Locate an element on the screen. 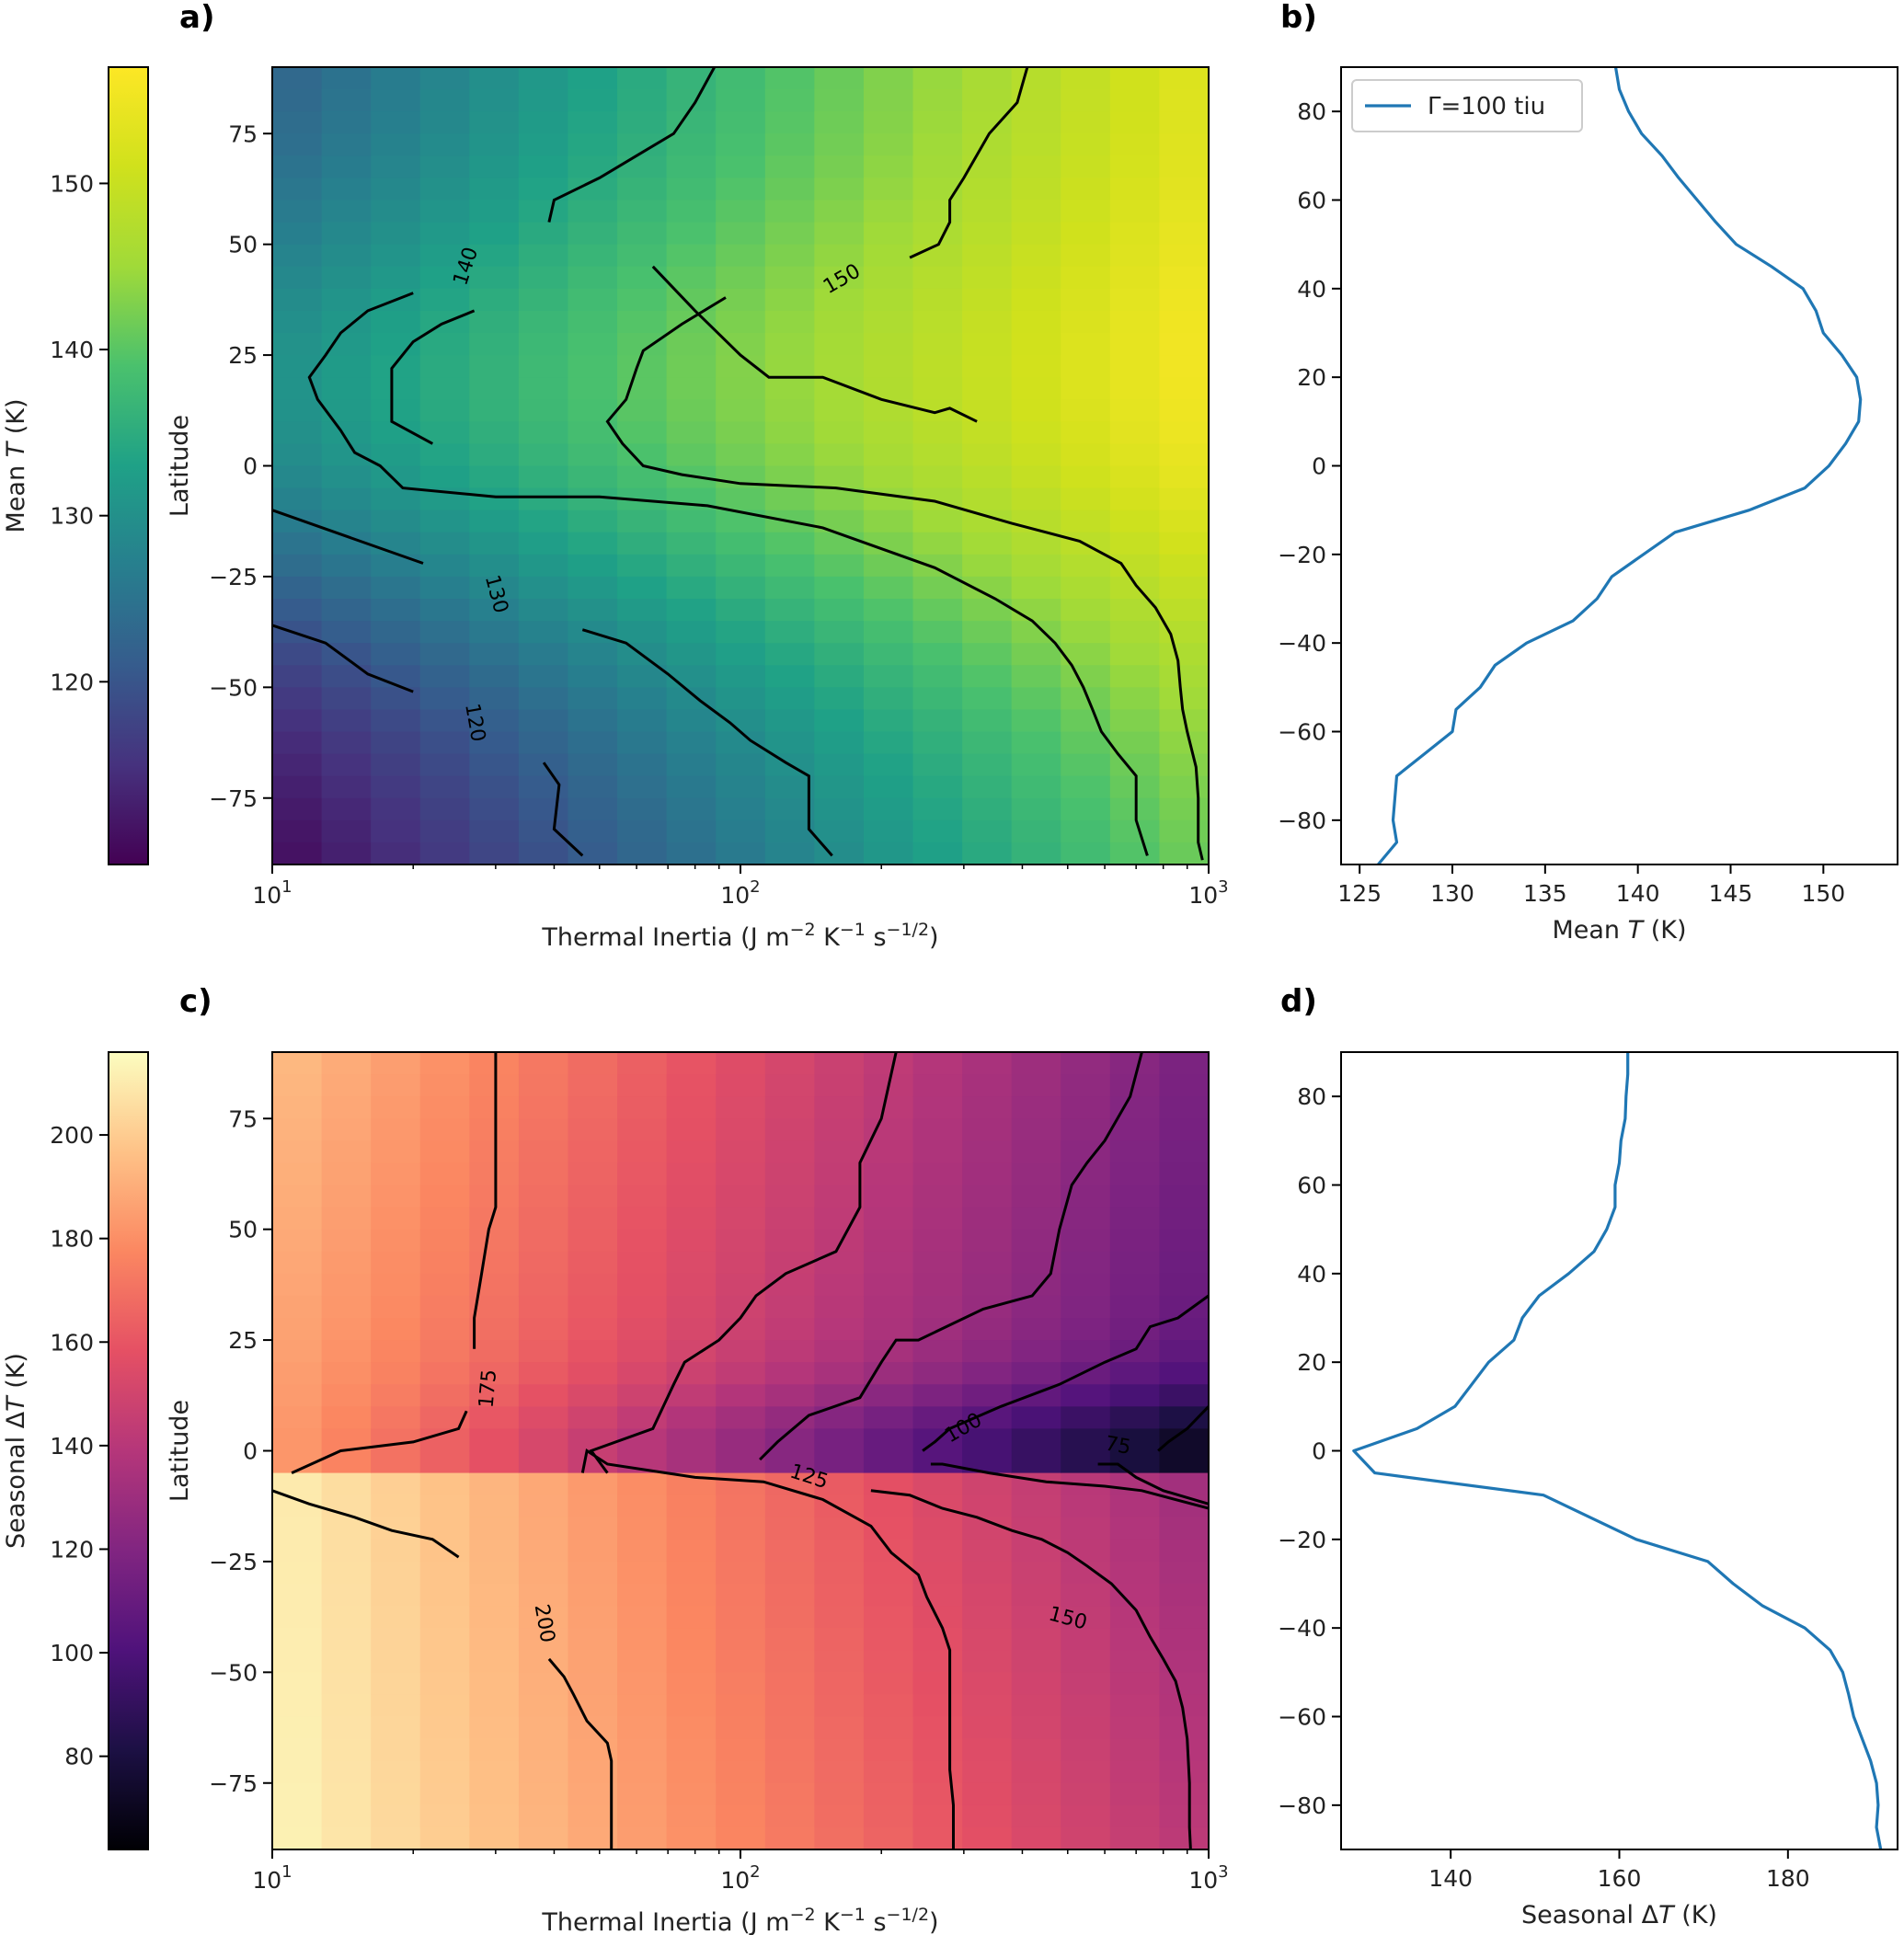 The height and width of the screenshot is (1935, 1904). panel-label-a: a) is located at coordinates (196, 18).